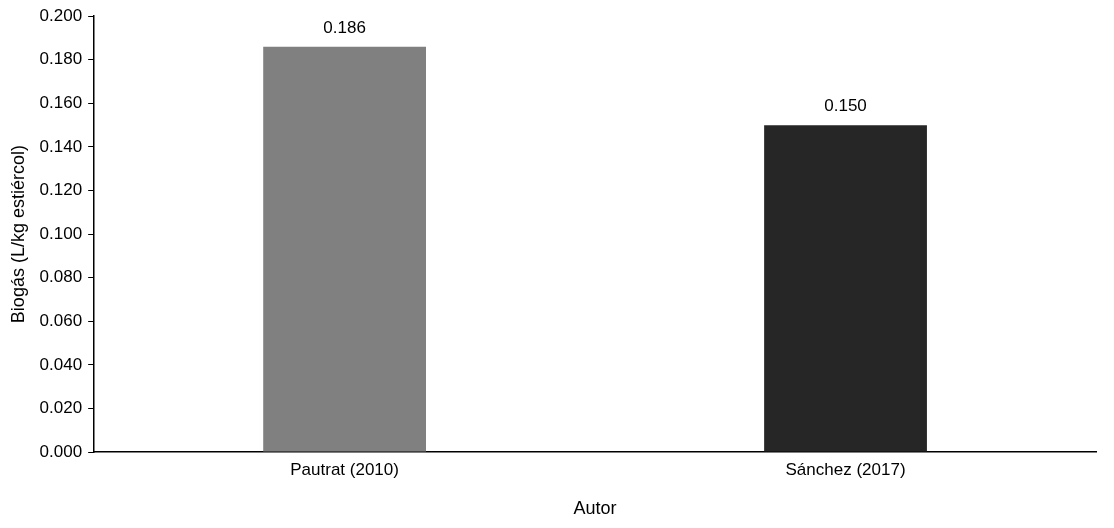 The height and width of the screenshot is (528, 1114). I want to click on y-tick-label: 0.060, so click(61, 320).